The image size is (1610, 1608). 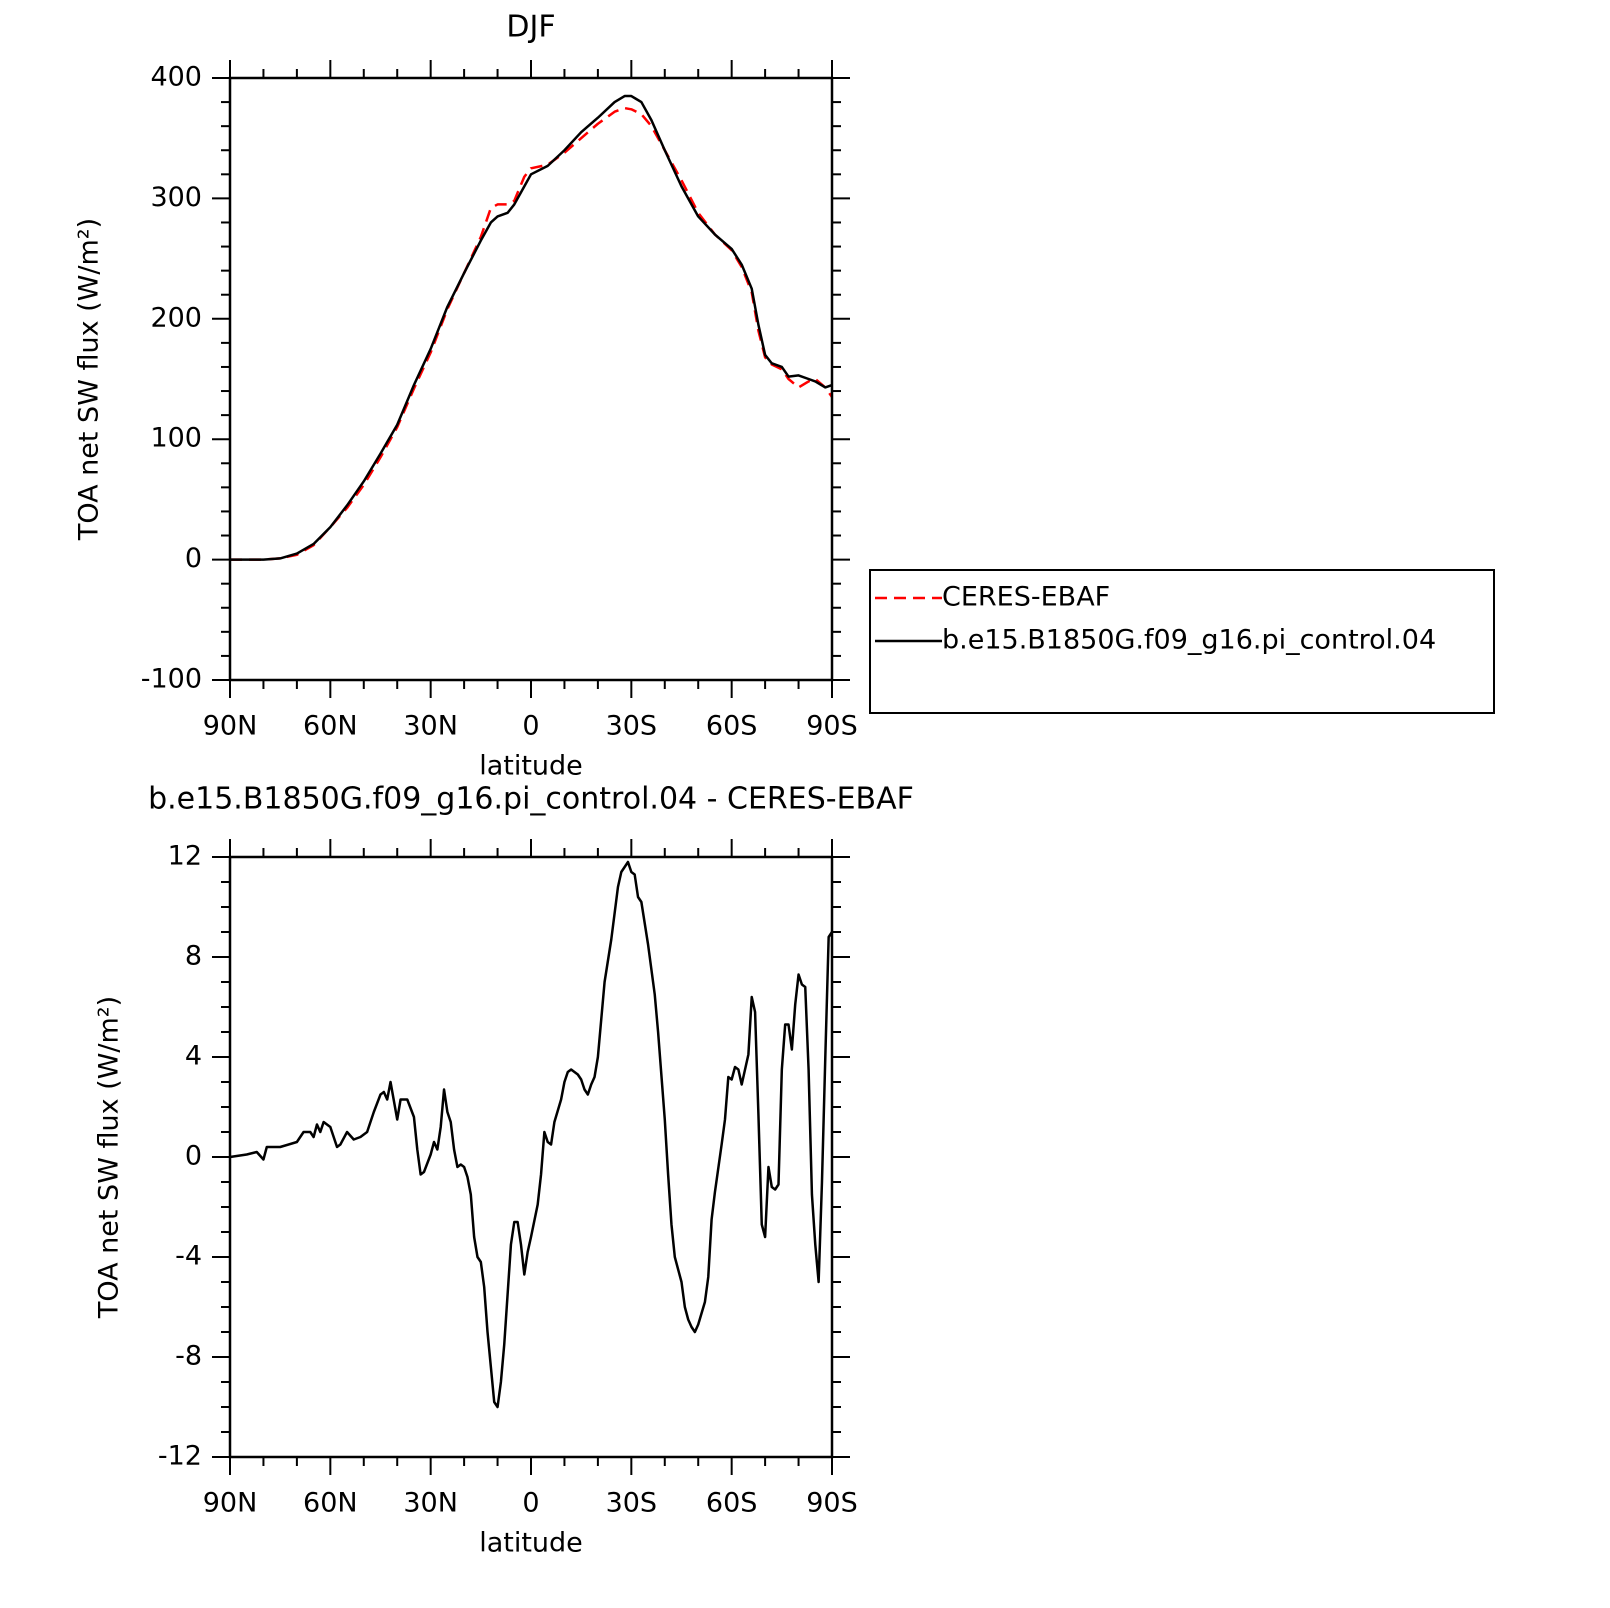 What do you see at coordinates (171, 679) in the screenshot?
I see `y-tick-label: -100` at bounding box center [171, 679].